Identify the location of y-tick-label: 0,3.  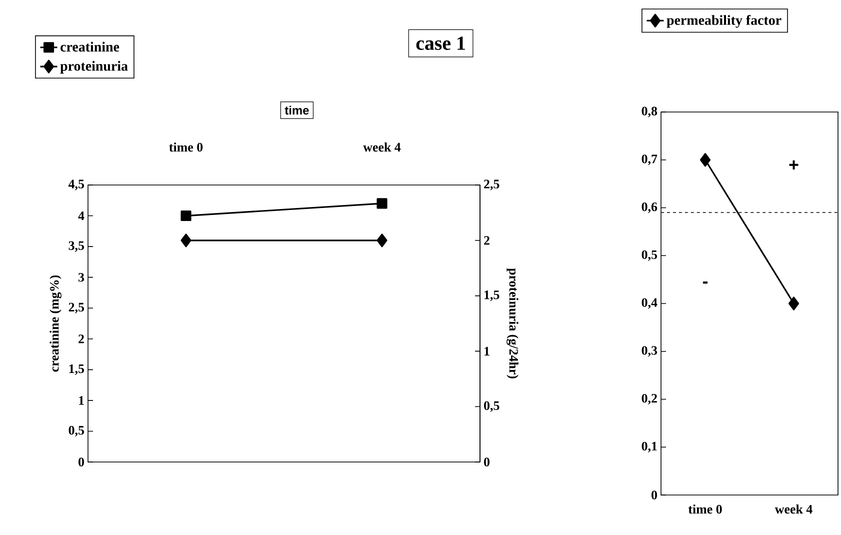
(650, 351).